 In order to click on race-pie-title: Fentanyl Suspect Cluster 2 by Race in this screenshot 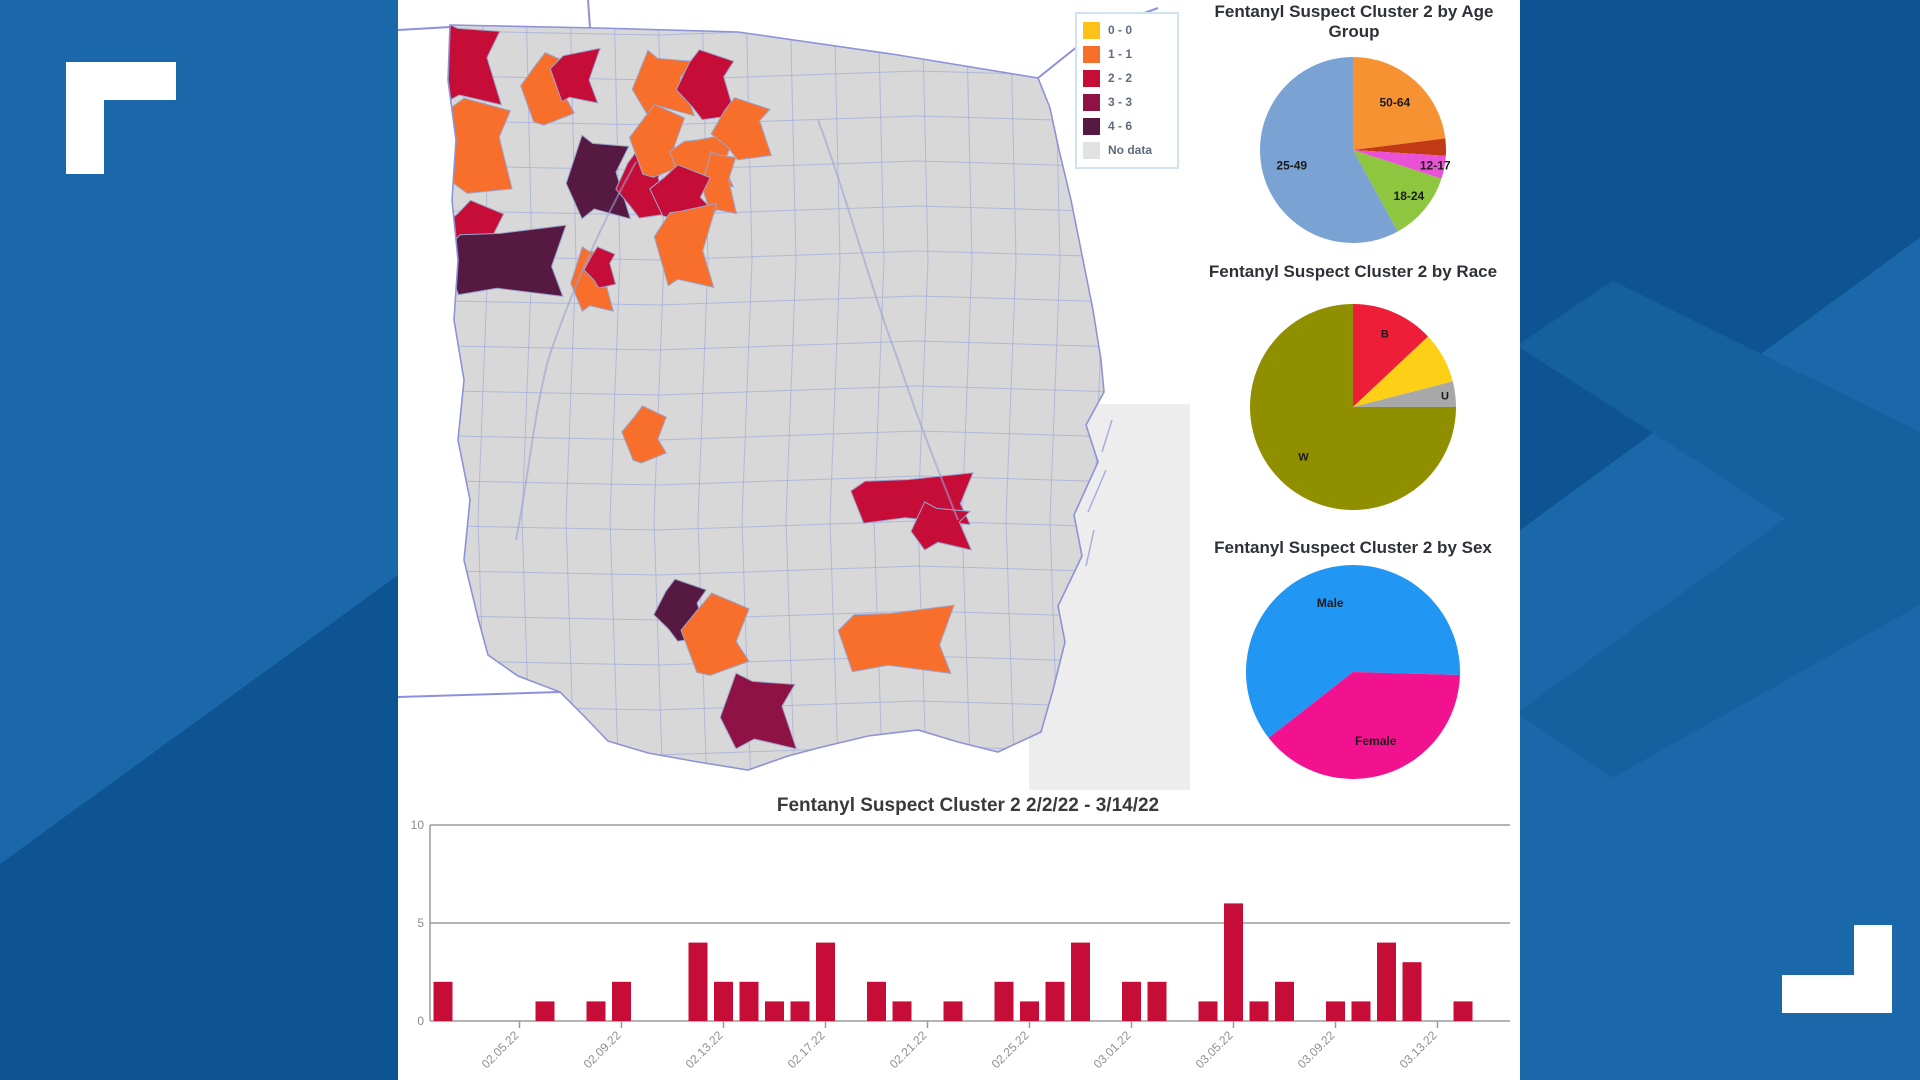, I will do `click(1353, 271)`.